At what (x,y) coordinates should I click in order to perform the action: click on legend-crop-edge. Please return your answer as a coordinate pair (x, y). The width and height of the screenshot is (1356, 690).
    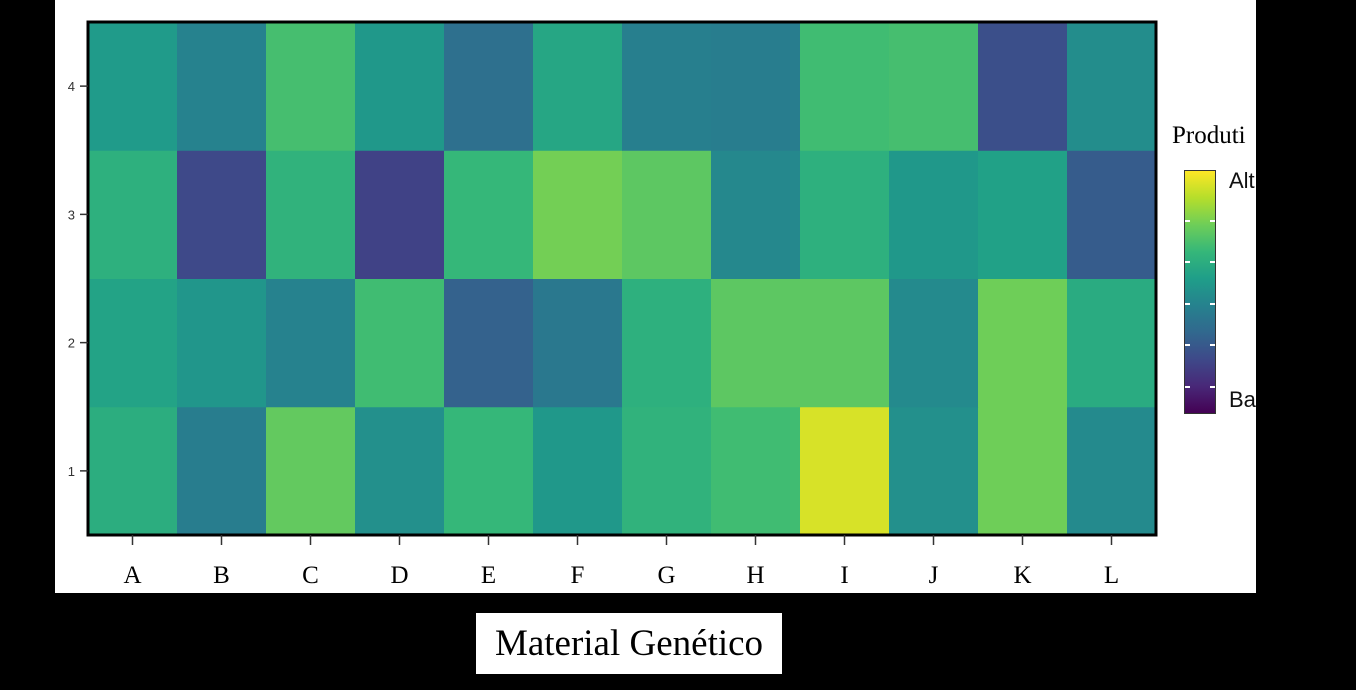
    Looking at the image, I should click on (1306, 270).